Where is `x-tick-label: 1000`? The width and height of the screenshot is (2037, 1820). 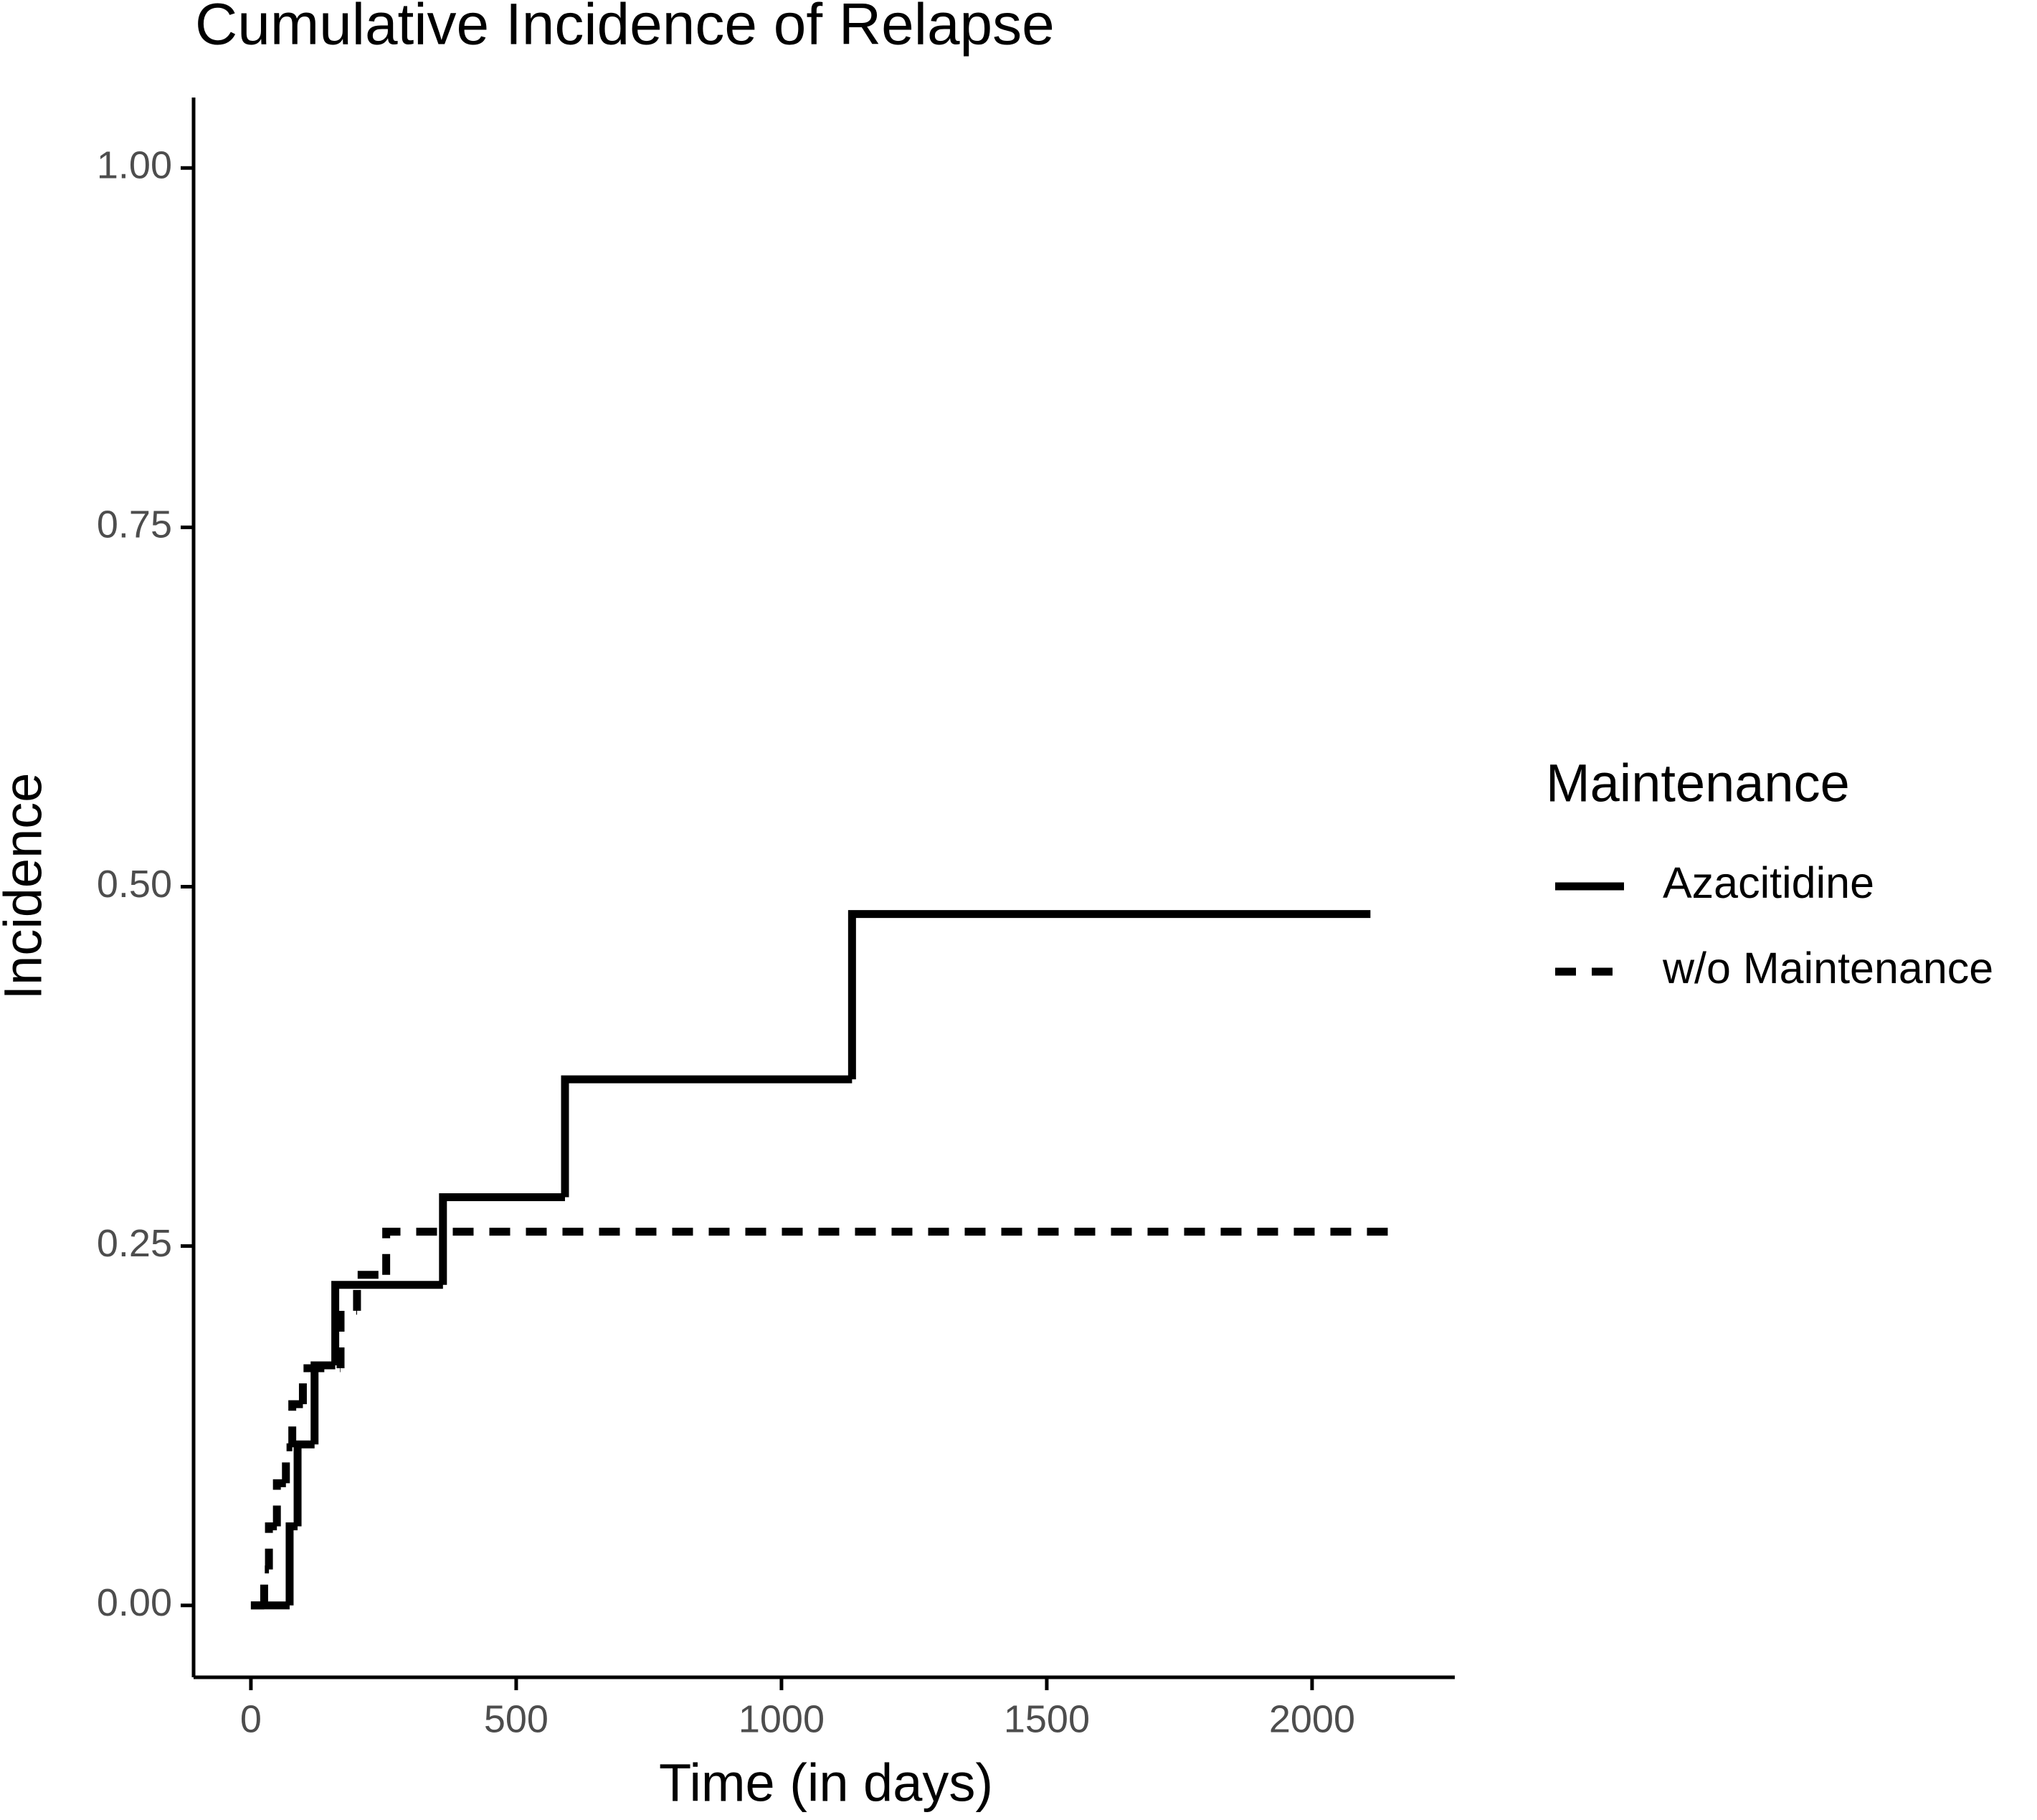
x-tick-label: 1000 is located at coordinates (782, 1718).